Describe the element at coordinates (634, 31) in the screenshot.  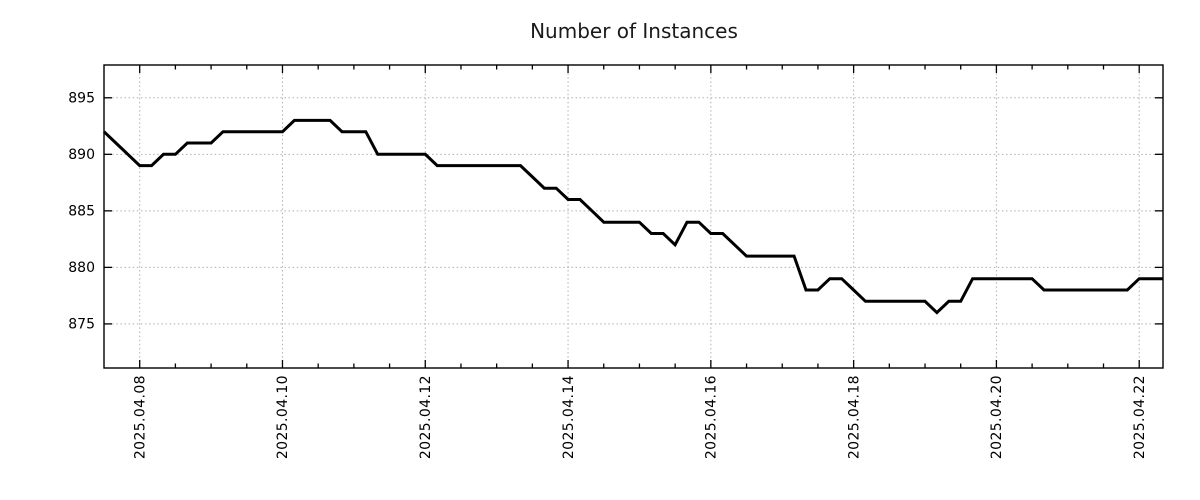
I see `chart-title: Number of Instances` at that location.